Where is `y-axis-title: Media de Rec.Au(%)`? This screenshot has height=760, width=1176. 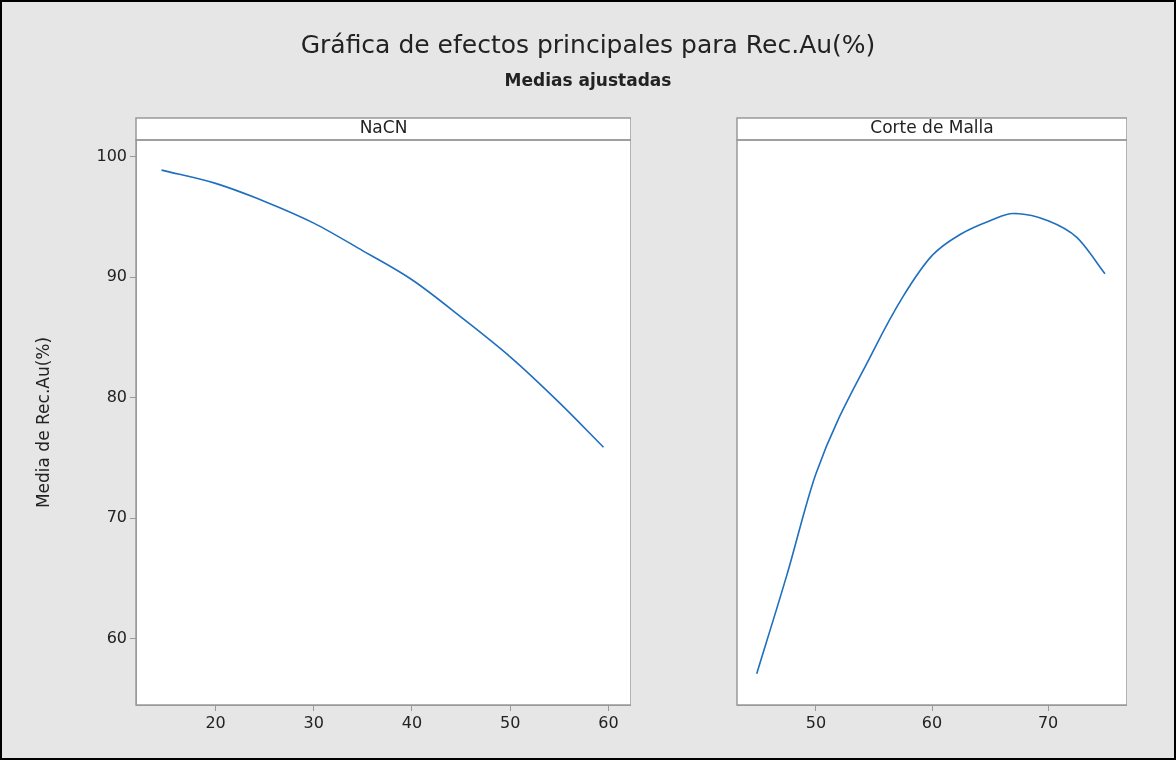 y-axis-title: Media de Rec.Au(%) is located at coordinates (42, 422).